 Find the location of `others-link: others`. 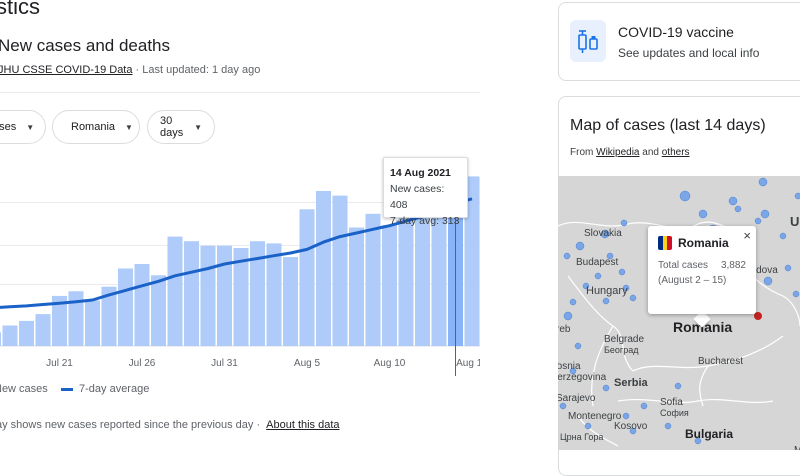

others-link: others is located at coordinates (675, 152).